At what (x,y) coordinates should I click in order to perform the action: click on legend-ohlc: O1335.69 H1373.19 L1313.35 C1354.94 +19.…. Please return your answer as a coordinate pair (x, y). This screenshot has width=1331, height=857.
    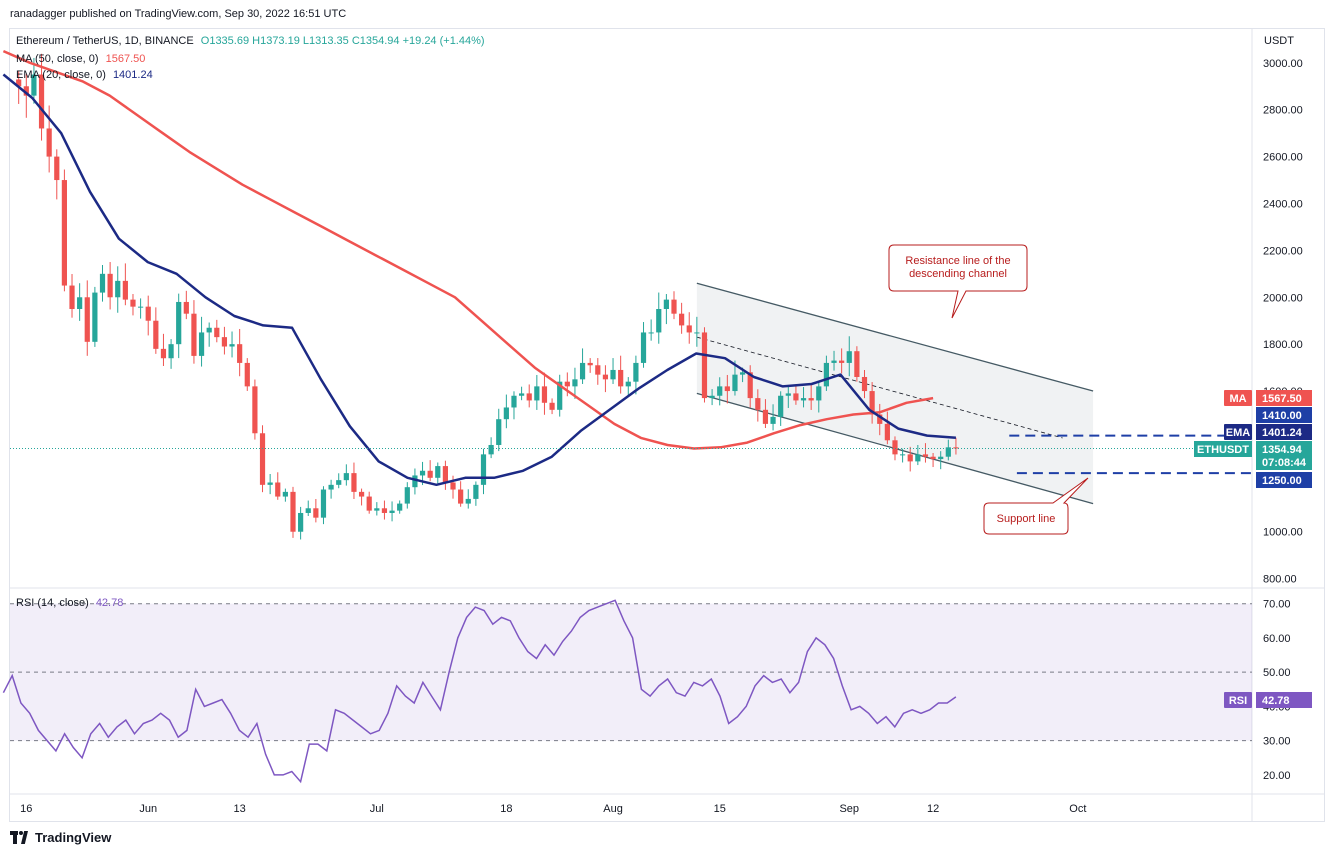
    Looking at the image, I should click on (342, 41).